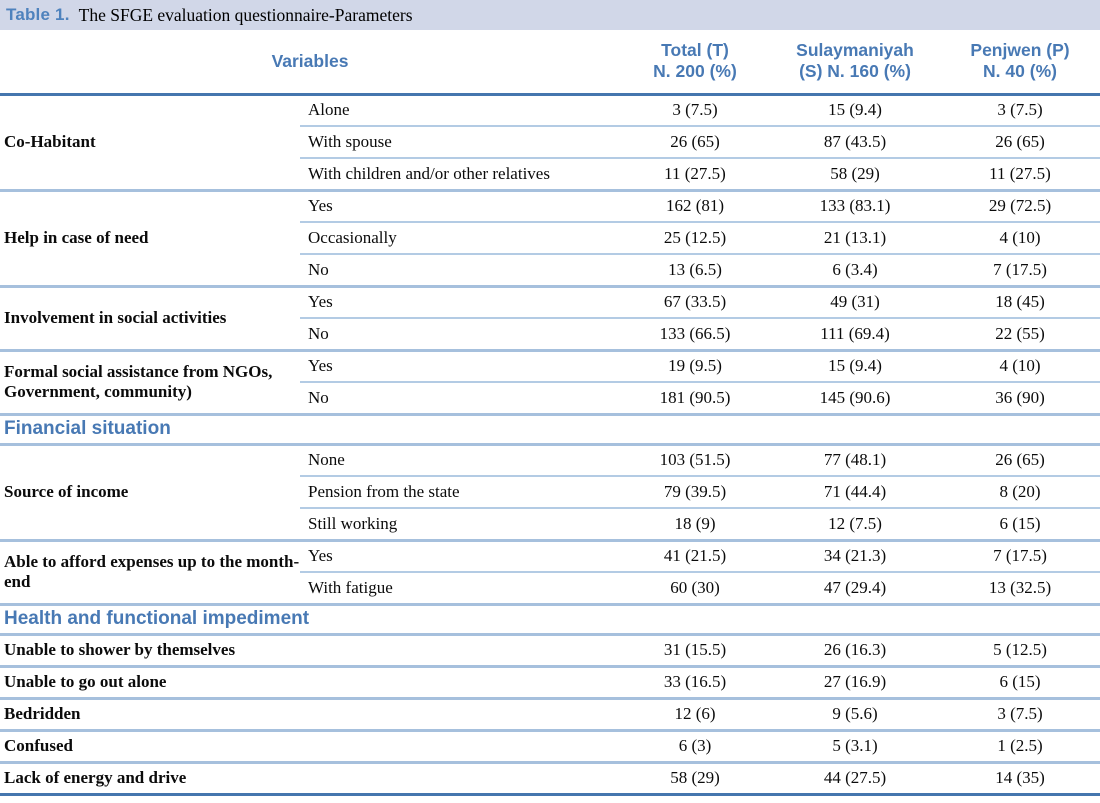  I want to click on value-total: 133 (66.5), so click(695, 333).